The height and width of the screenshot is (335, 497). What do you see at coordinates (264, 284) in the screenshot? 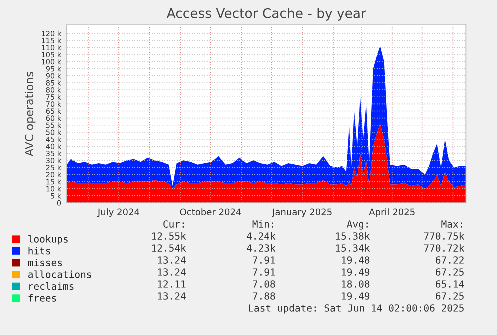
I see `text: 7.08` at bounding box center [264, 284].